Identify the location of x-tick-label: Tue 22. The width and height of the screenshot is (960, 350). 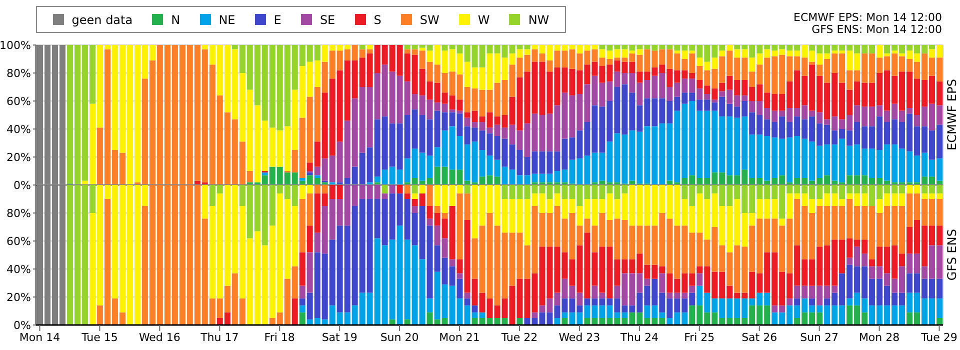
(519, 337).